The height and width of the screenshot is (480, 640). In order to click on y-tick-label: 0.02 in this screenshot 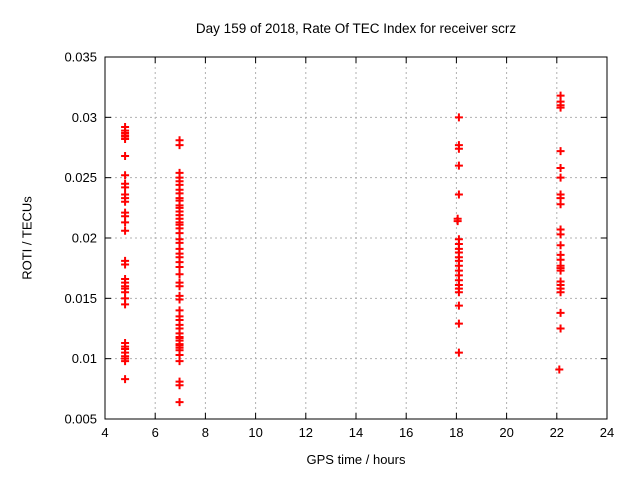, I will do `click(84, 238)`.